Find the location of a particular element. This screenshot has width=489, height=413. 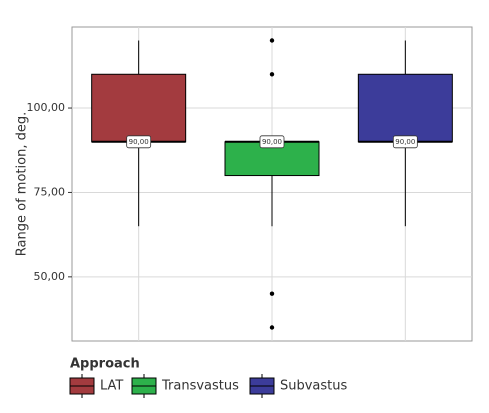

y-tick-label: 100,00 is located at coordinates (46, 107).